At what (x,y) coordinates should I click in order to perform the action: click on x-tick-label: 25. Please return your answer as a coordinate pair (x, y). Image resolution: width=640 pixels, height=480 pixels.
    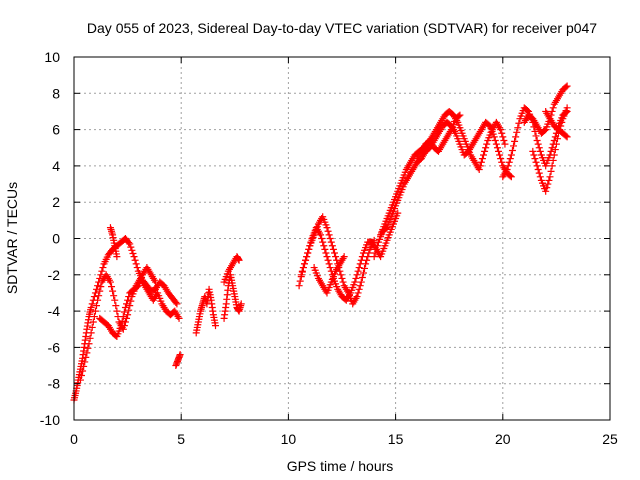
    Looking at the image, I should click on (610, 439).